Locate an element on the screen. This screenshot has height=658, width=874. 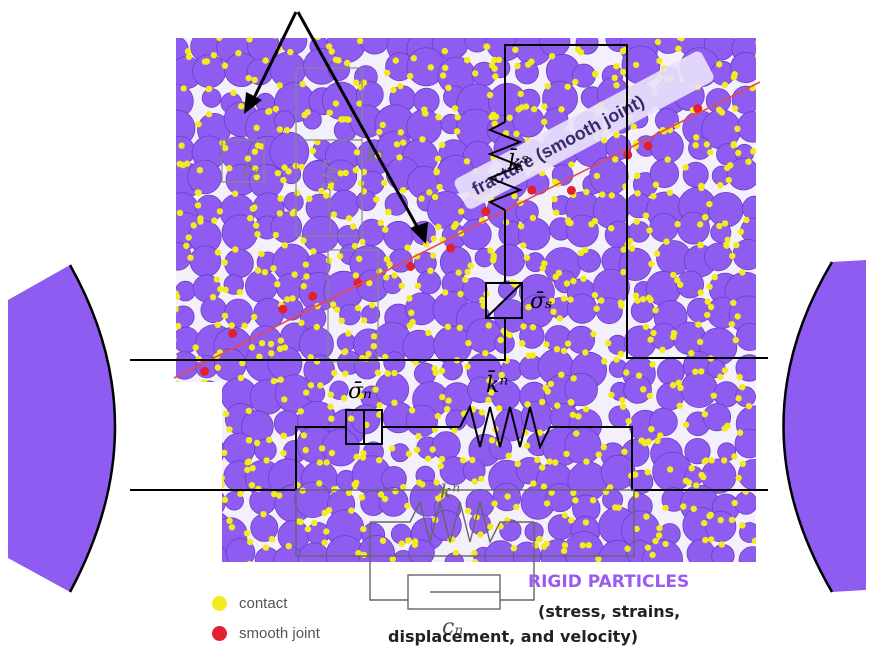
legend-label-smooth-joint: smooth joint is located at coordinates (279, 633).